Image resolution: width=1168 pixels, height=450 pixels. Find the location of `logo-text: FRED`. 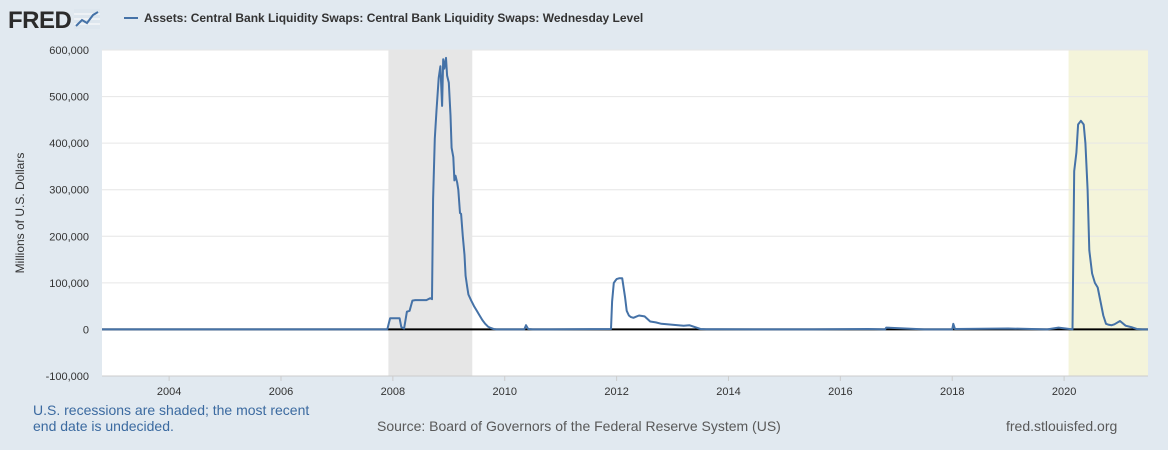

logo-text: FRED is located at coordinates (40, 20).